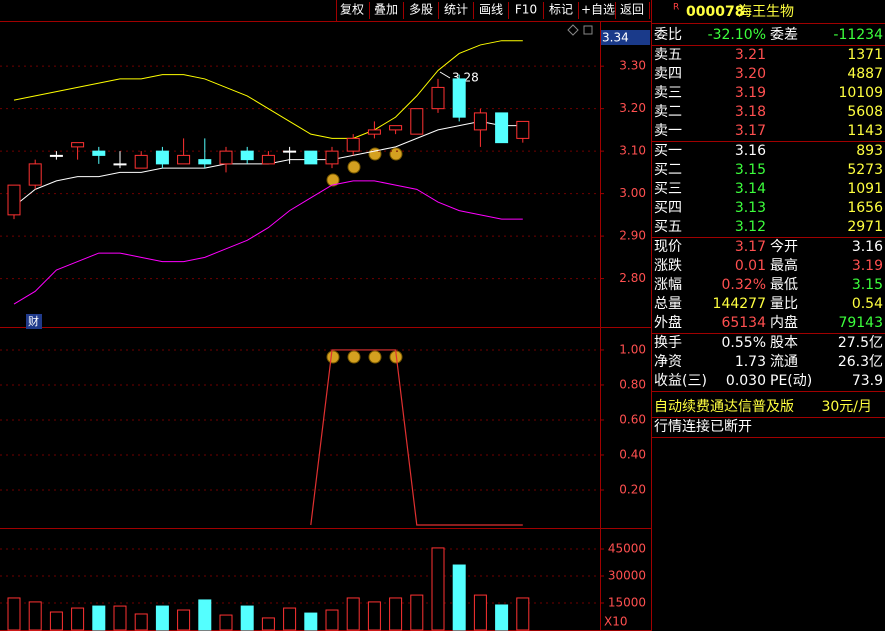 The height and width of the screenshot is (631, 885). Describe the element at coordinates (750, 112) in the screenshot. I see `quote-cell: 3.18` at that location.